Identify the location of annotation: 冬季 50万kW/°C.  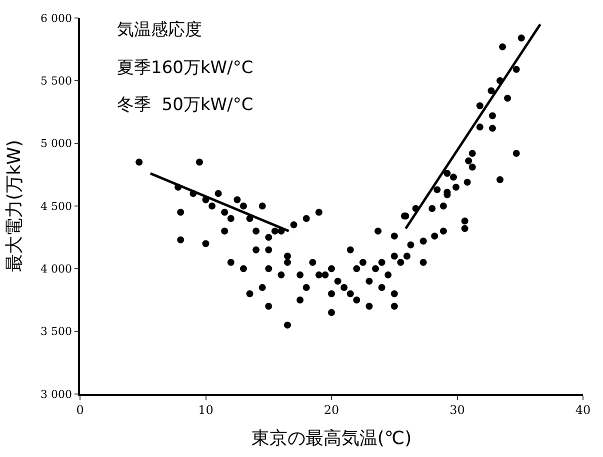
(185, 105).